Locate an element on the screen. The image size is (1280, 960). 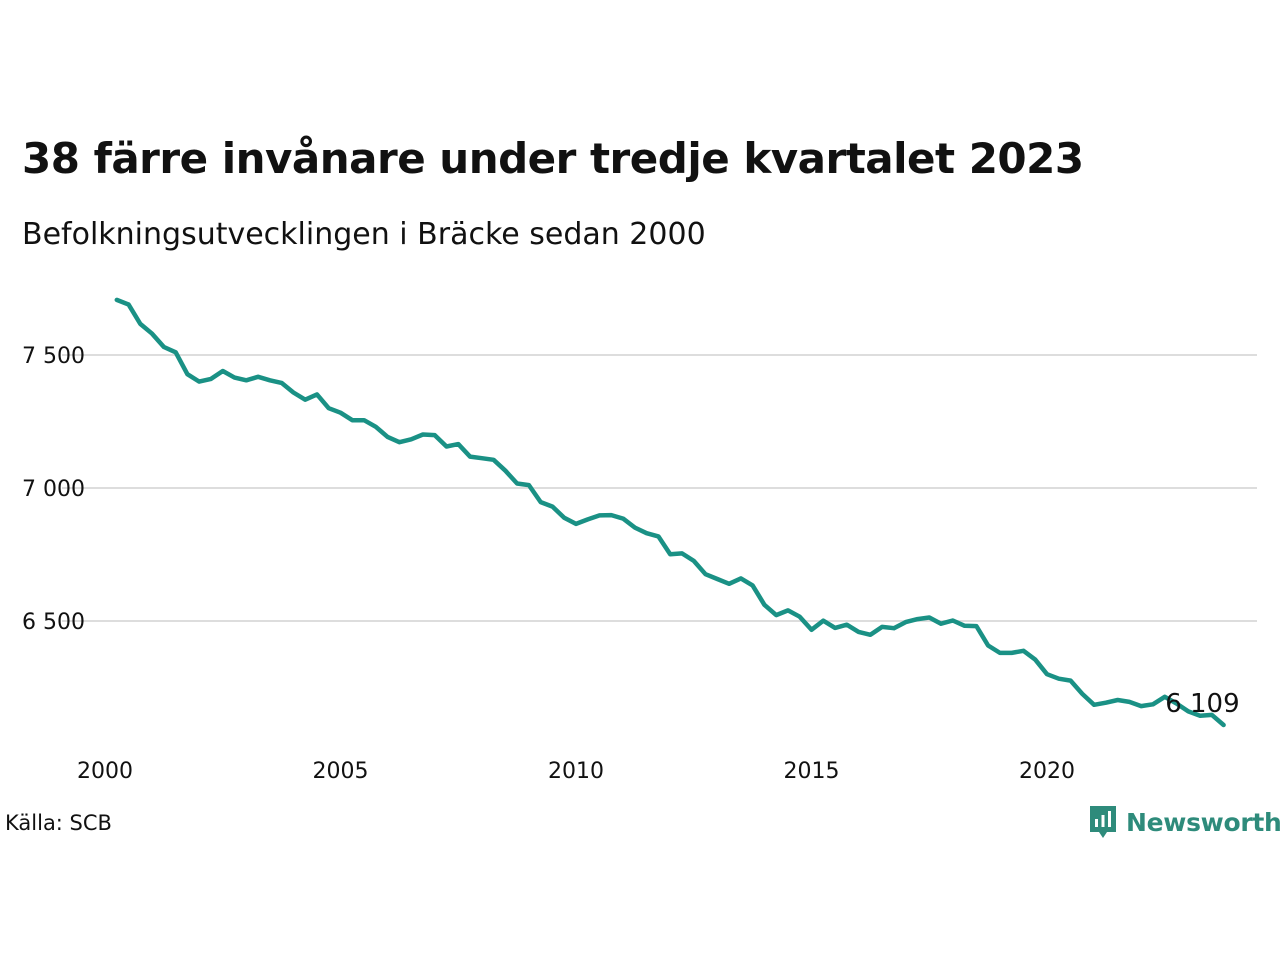
x-tick-label: 2005 is located at coordinates (341, 771).